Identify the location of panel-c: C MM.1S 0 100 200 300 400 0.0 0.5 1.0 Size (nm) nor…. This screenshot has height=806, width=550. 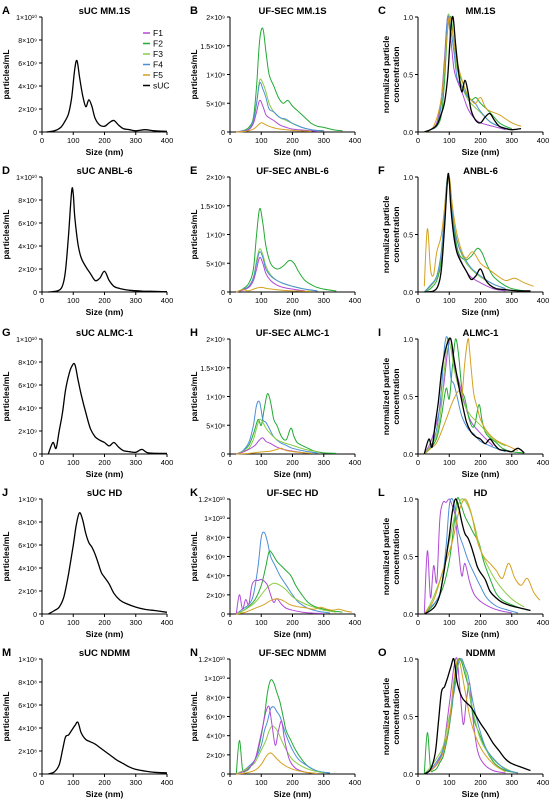
(463, 81).